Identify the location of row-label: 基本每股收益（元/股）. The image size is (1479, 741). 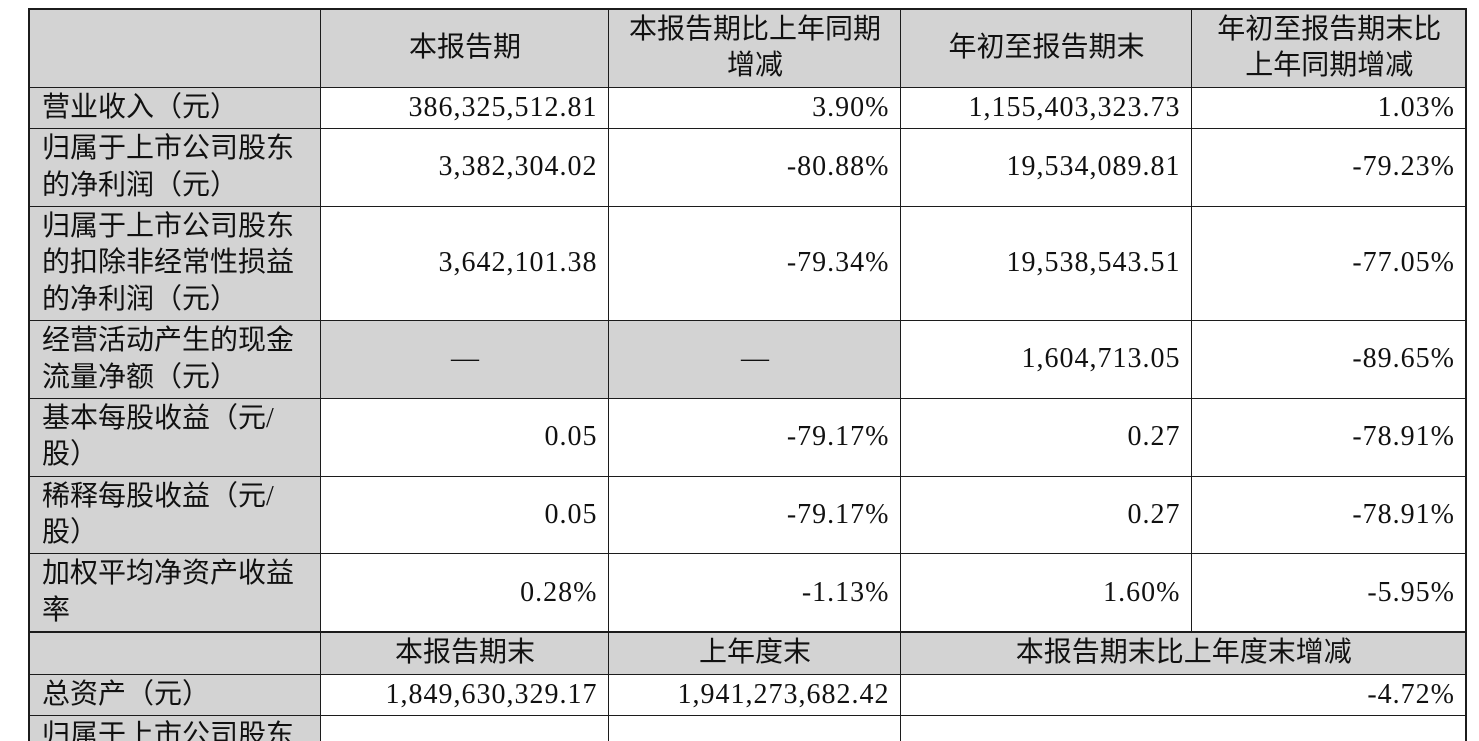
(174, 437).